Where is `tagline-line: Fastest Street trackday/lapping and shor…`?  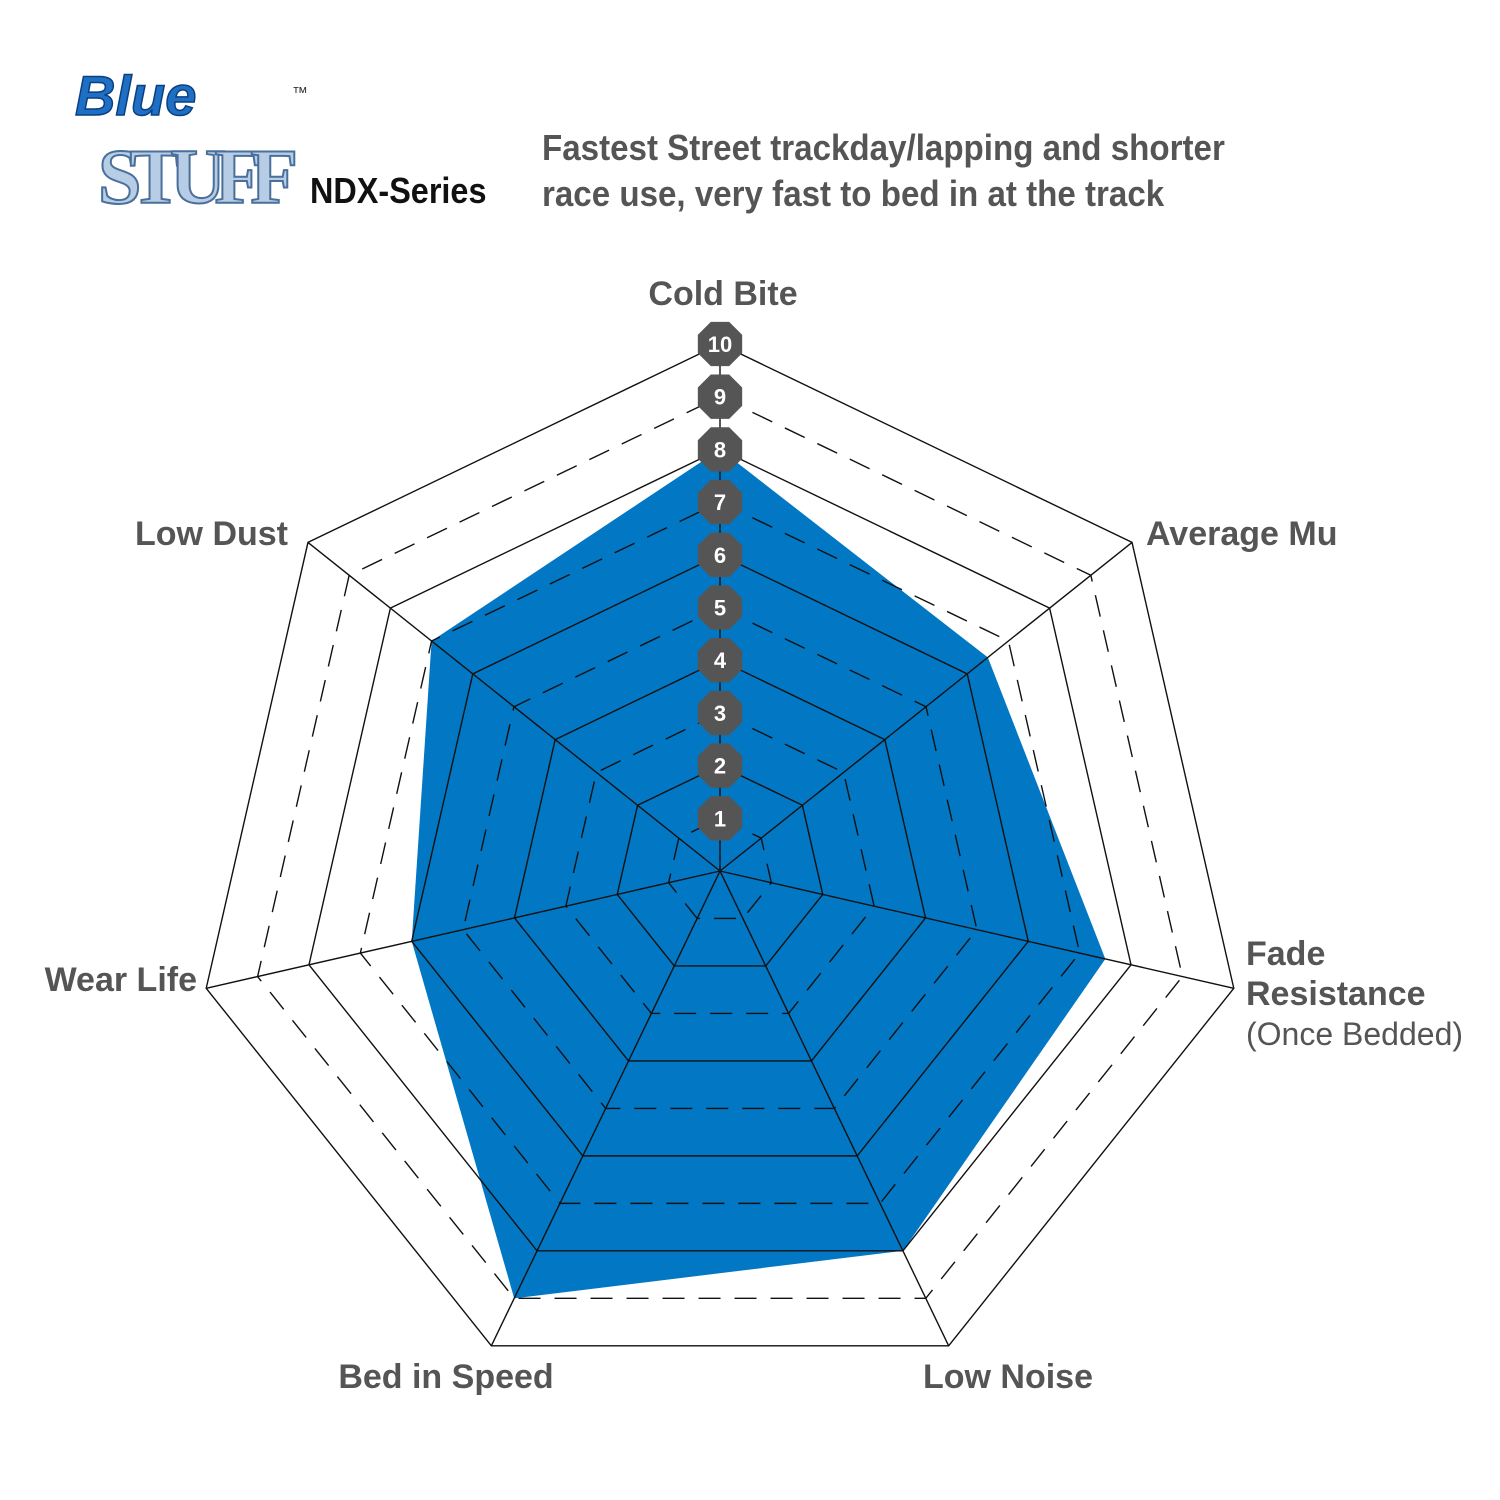 tagline-line: Fastest Street trackday/lapping and shor… is located at coordinates (883, 147).